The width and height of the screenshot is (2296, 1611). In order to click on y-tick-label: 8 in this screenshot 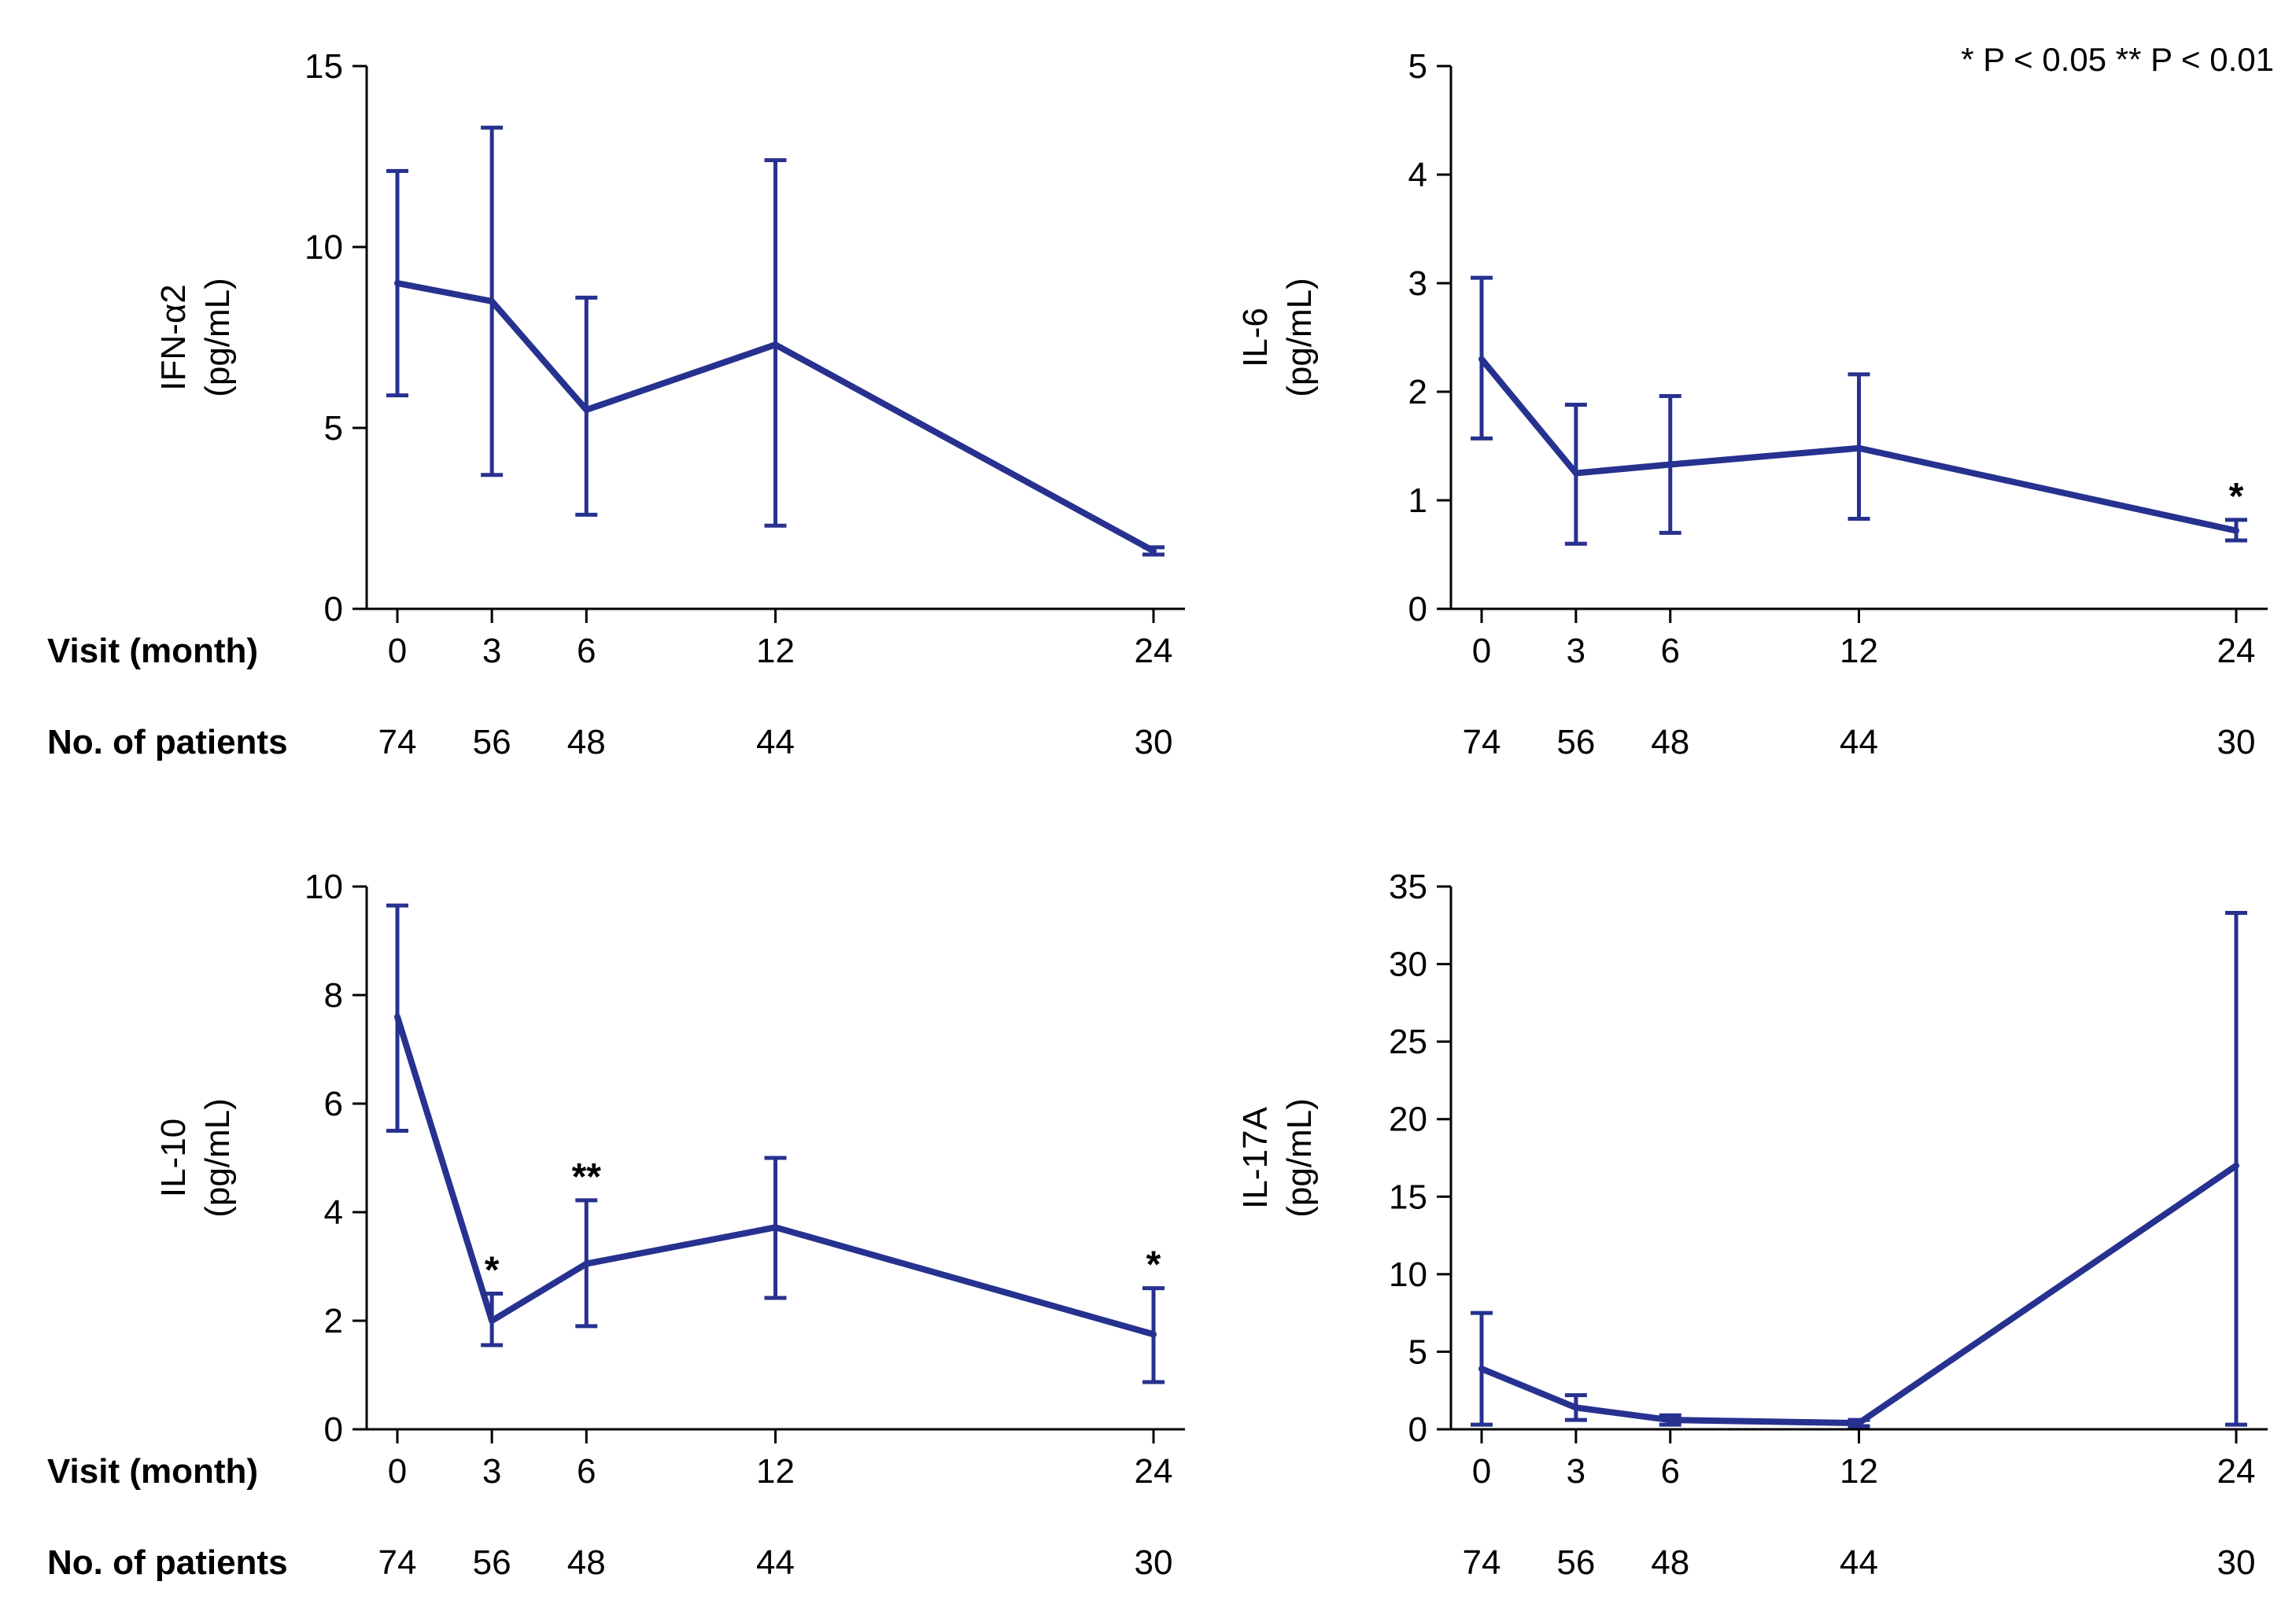, I will do `click(333, 995)`.